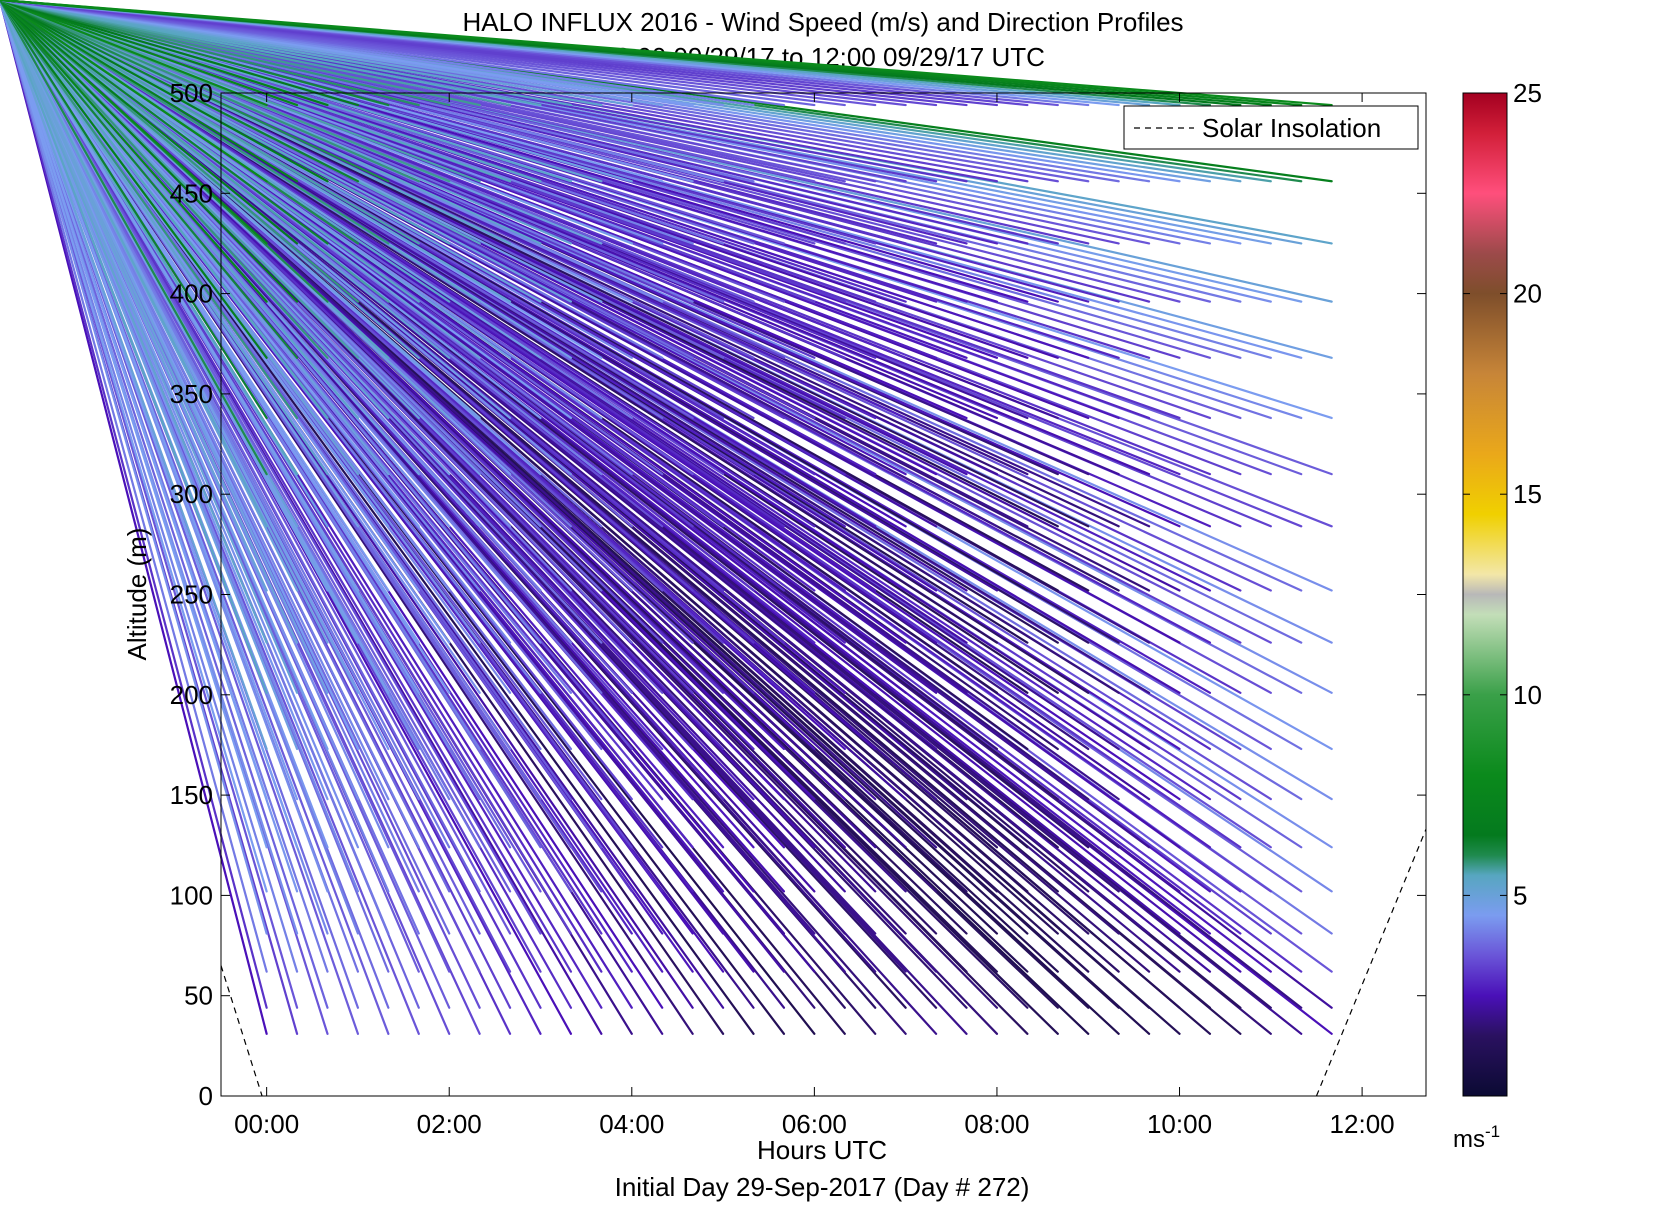 The width and height of the screenshot is (1679, 1216). I want to click on x-axis-label-2: Initial Day 29-Sep-2017 (Day # 272), so click(822, 1187).